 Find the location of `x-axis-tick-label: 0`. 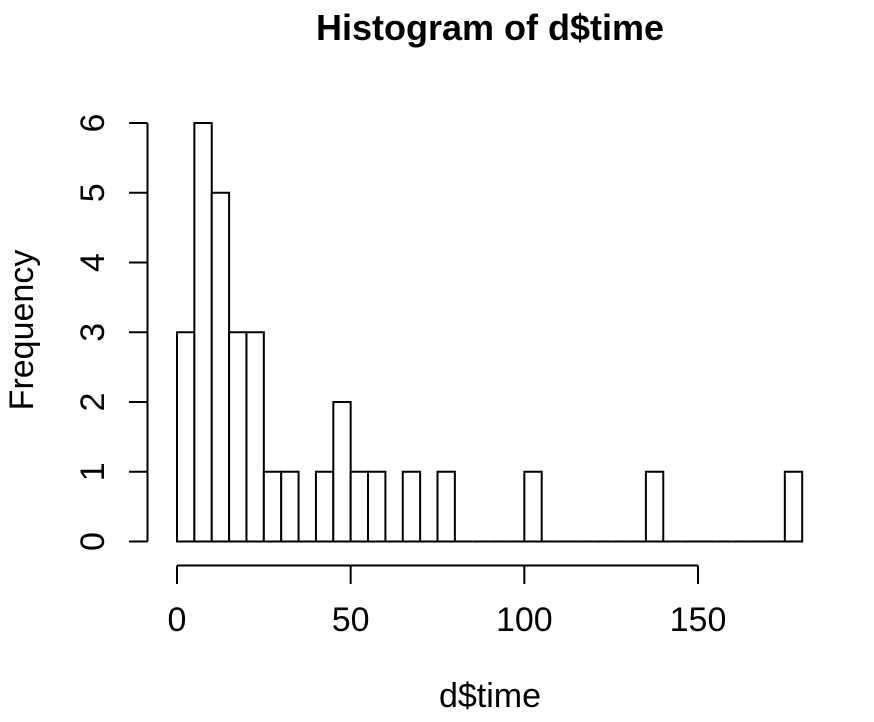

x-axis-tick-label: 0 is located at coordinates (177, 620).